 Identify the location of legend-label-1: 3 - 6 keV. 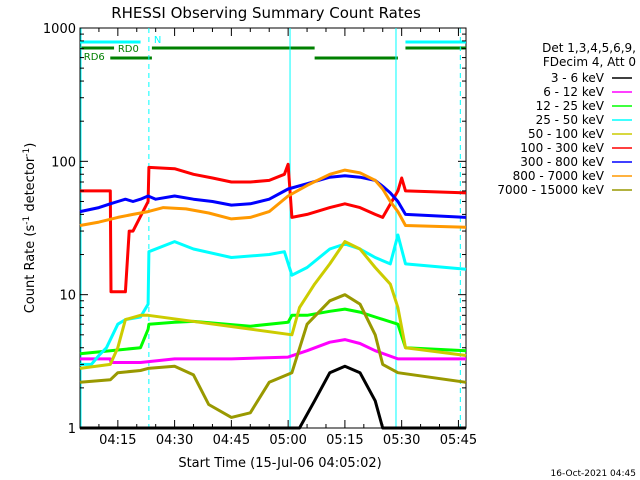
(578, 78).